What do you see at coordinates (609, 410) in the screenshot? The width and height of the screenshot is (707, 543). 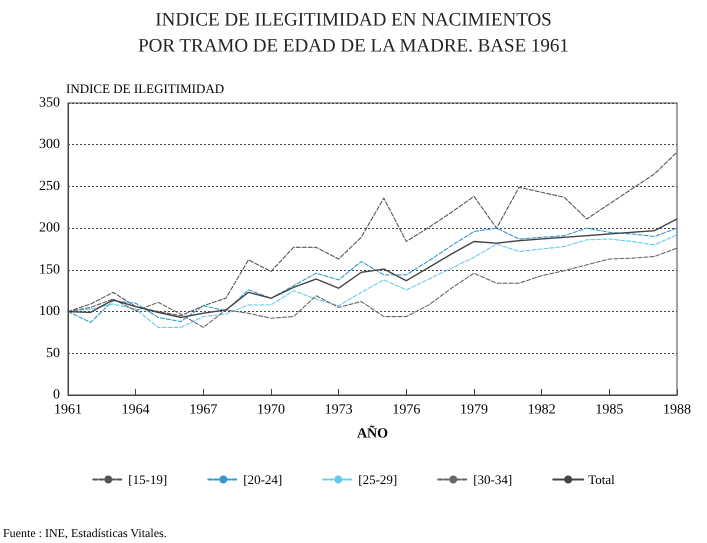 I see `x-tick-label: 1985` at bounding box center [609, 410].